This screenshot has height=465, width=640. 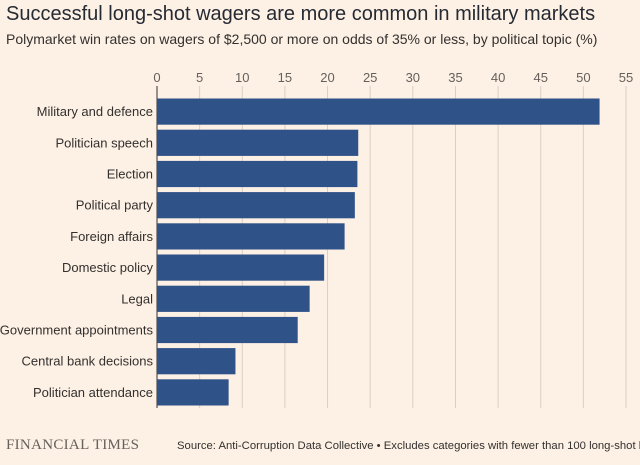 I want to click on x-tick-label: 55, so click(x=626, y=77).